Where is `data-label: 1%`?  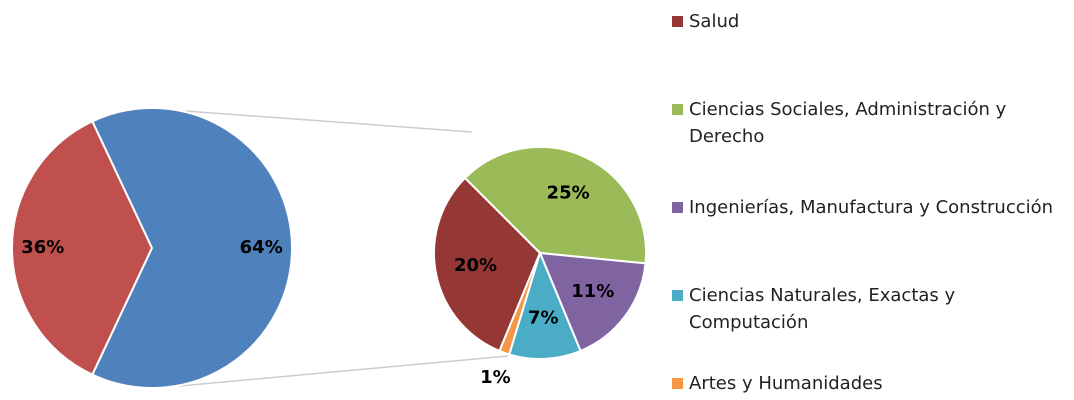
data-label: 1% is located at coordinates (495, 377).